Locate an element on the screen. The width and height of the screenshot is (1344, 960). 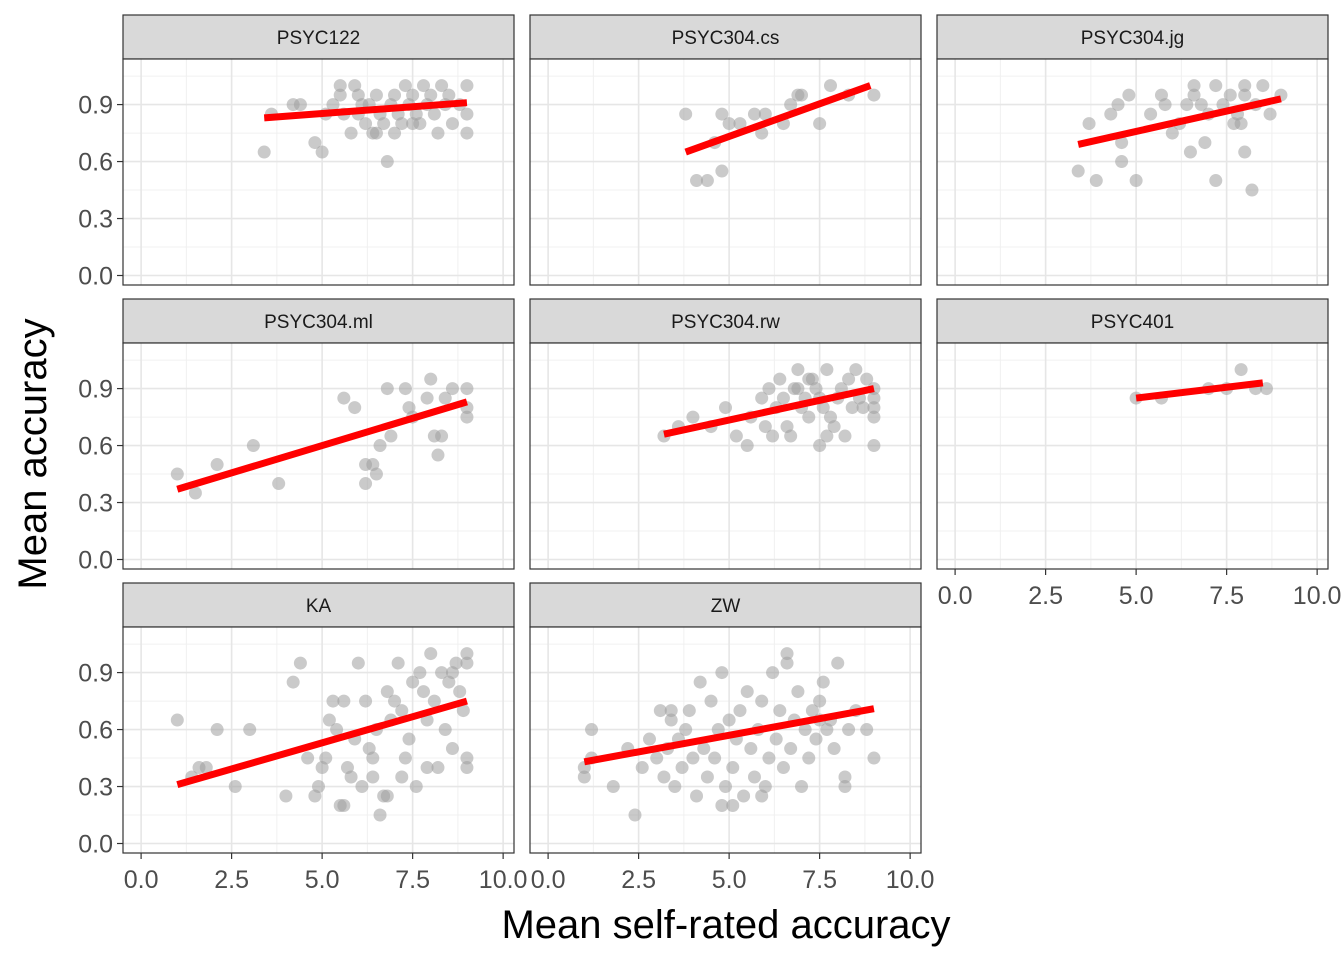
facet-strip-label: PSYC122 is located at coordinates (318, 38).